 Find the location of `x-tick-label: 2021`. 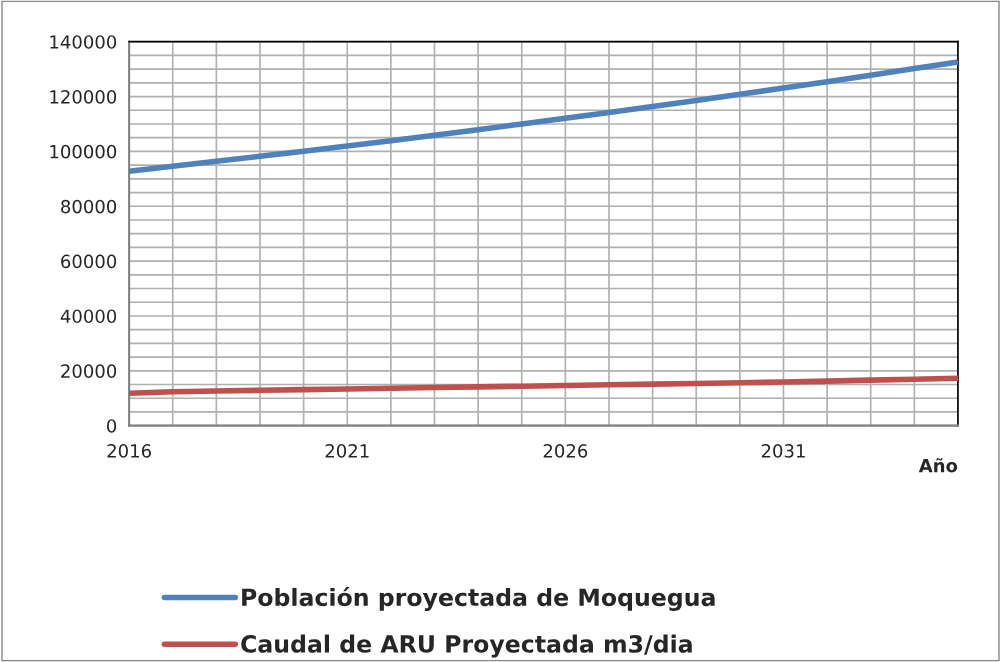

x-tick-label: 2021 is located at coordinates (347, 451).